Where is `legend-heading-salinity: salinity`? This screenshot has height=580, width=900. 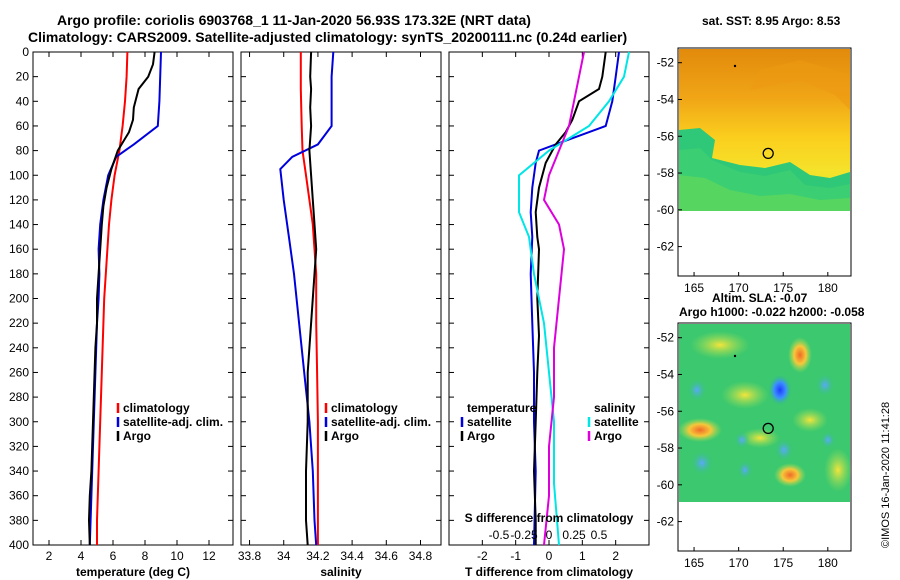
legend-heading-salinity: salinity is located at coordinates (615, 408).